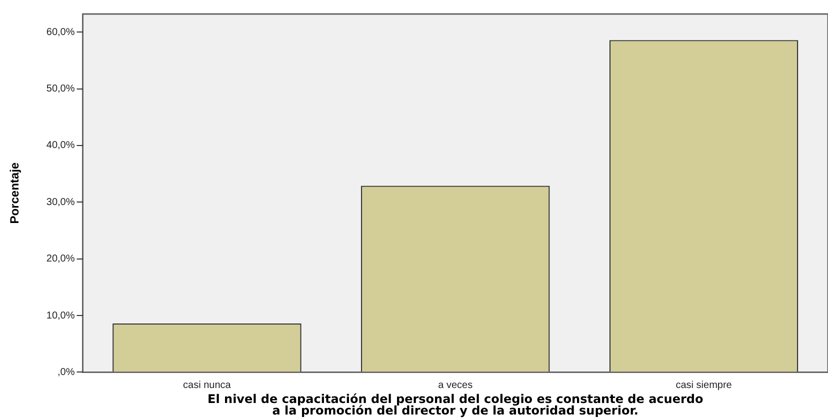 This screenshot has height=419, width=828. Describe the element at coordinates (455, 385) in the screenshot. I see `x-tick-label: a veces` at that location.